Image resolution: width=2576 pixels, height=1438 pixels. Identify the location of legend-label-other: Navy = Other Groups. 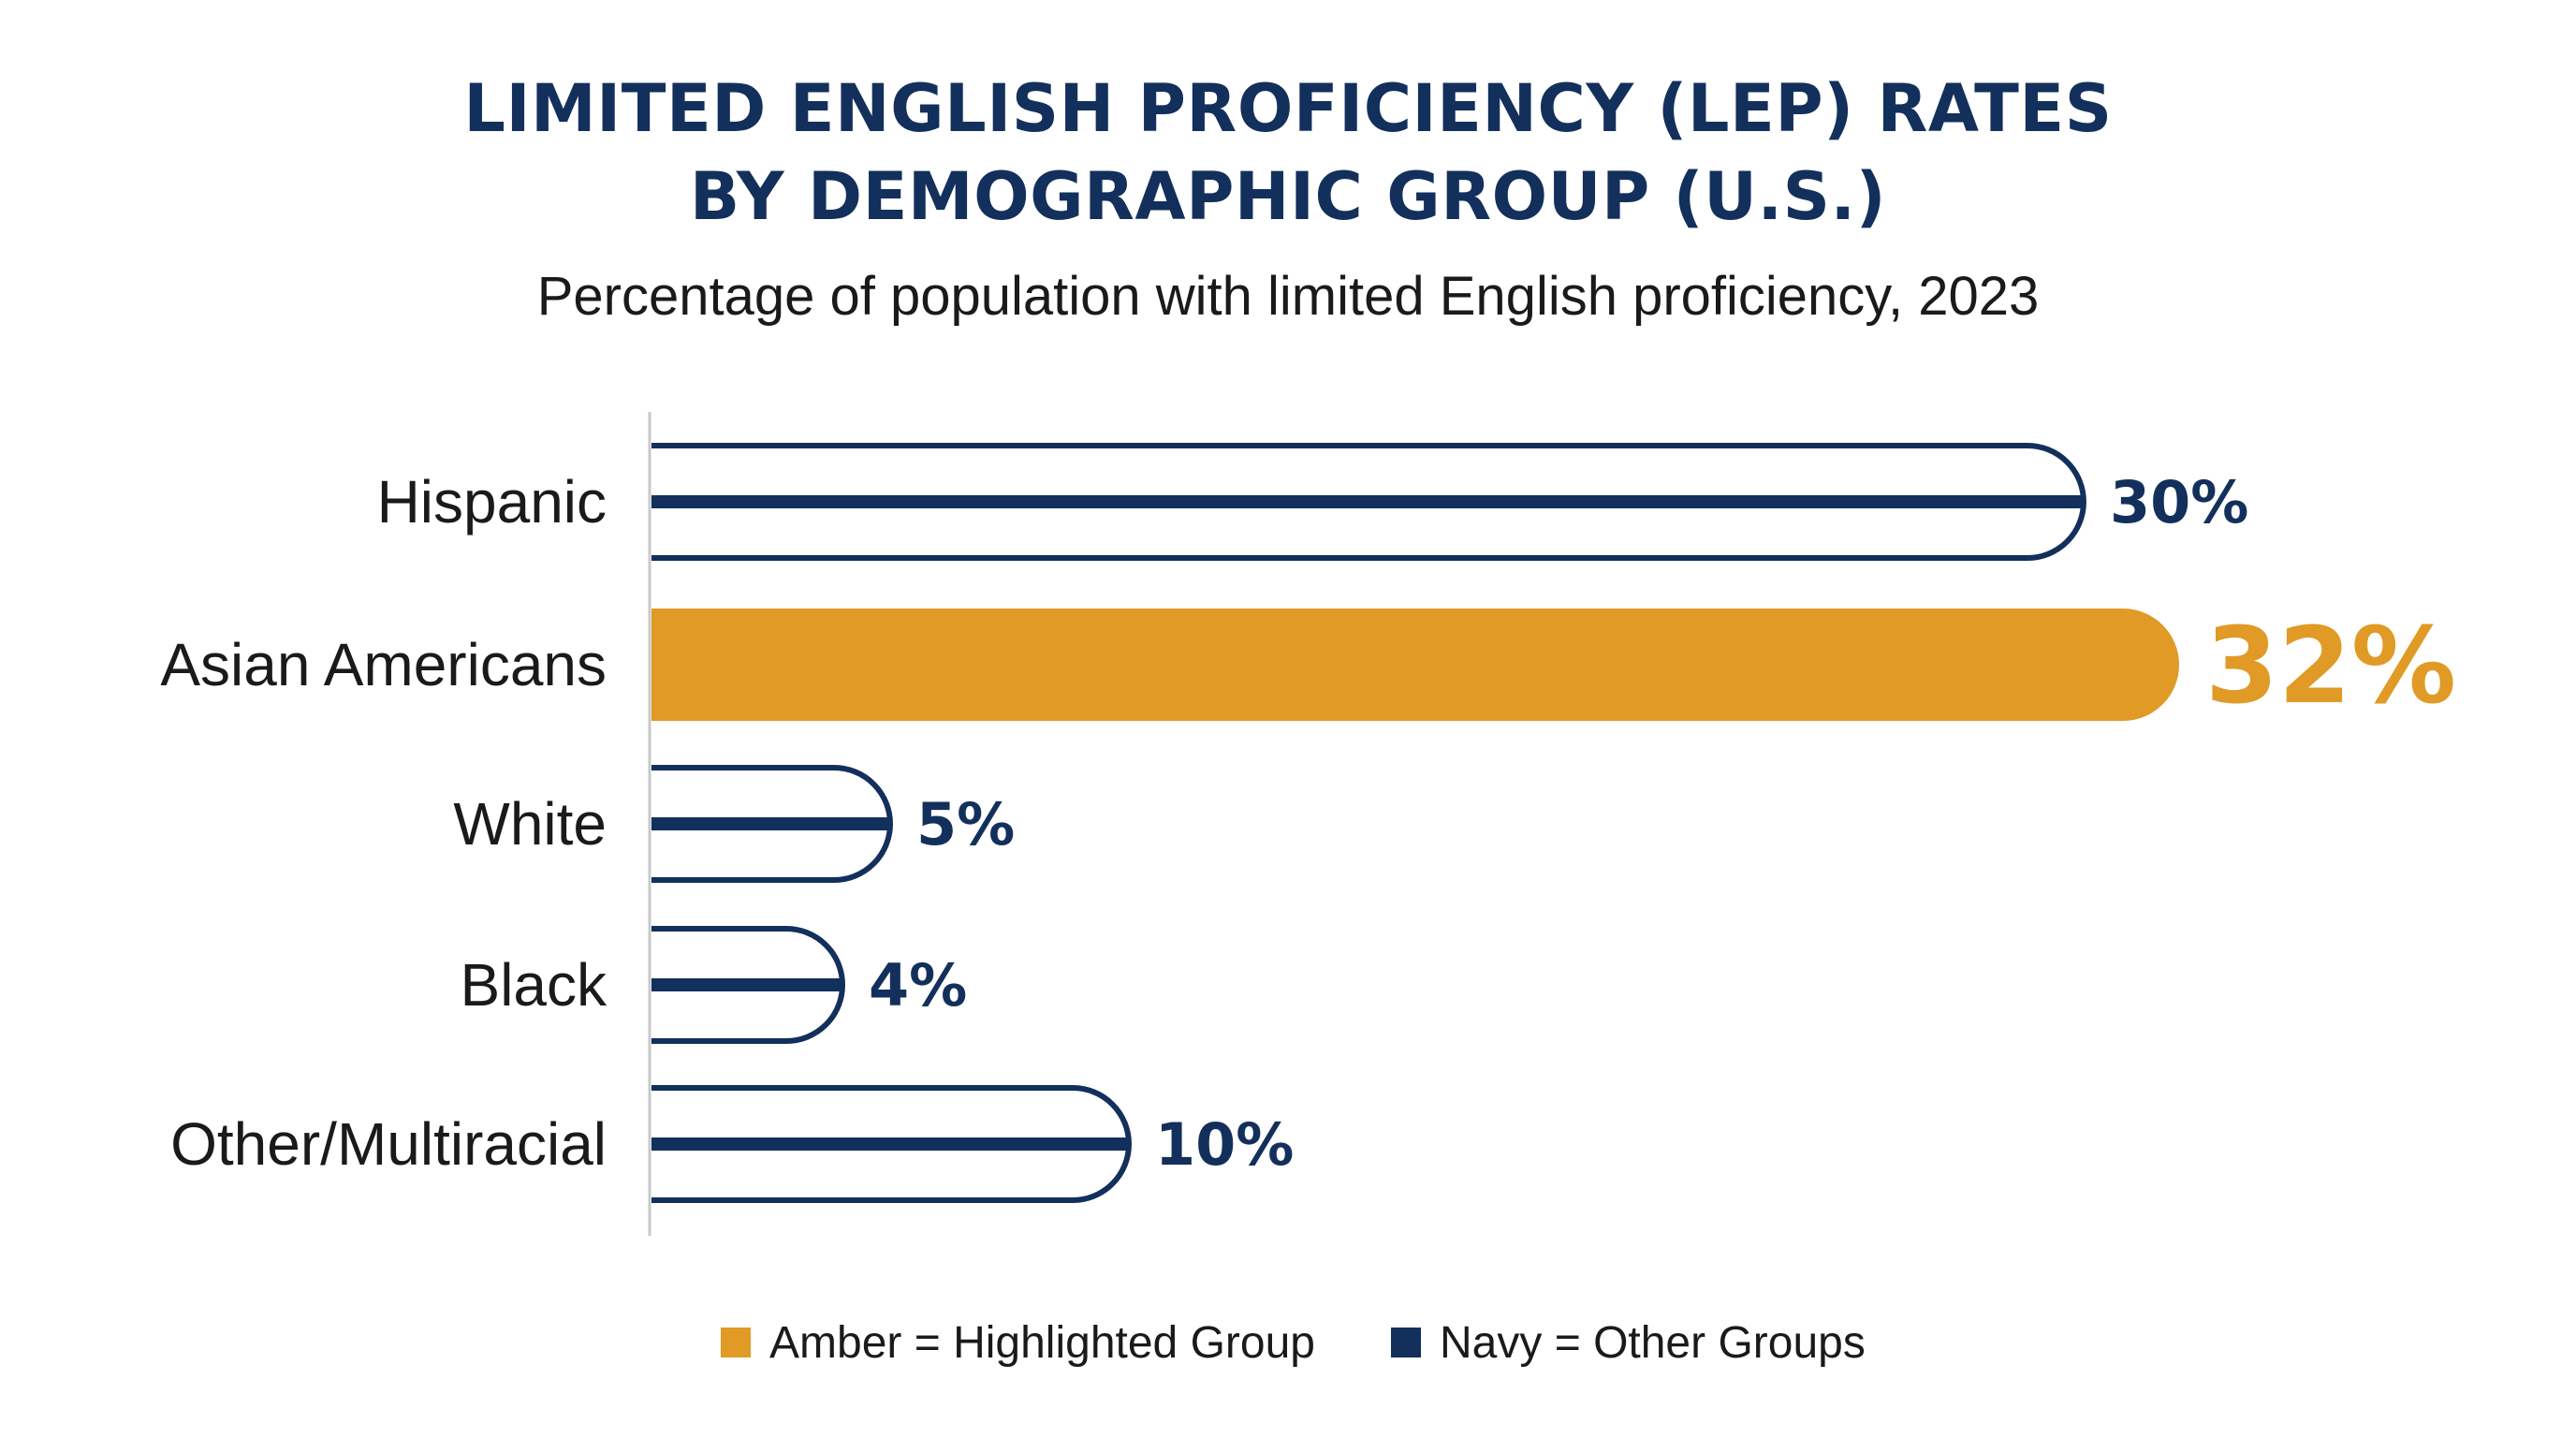
(1653, 1343).